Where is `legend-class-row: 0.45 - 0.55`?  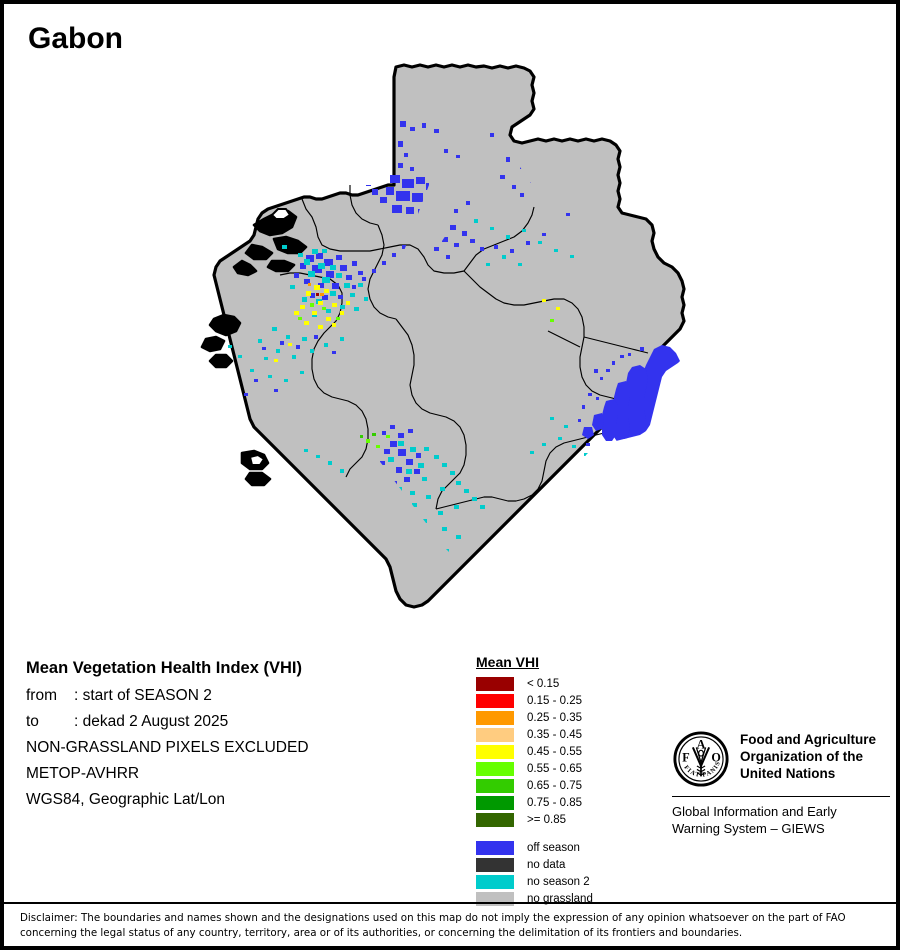
legend-class-row: 0.45 - 0.55 is located at coordinates (564, 752).